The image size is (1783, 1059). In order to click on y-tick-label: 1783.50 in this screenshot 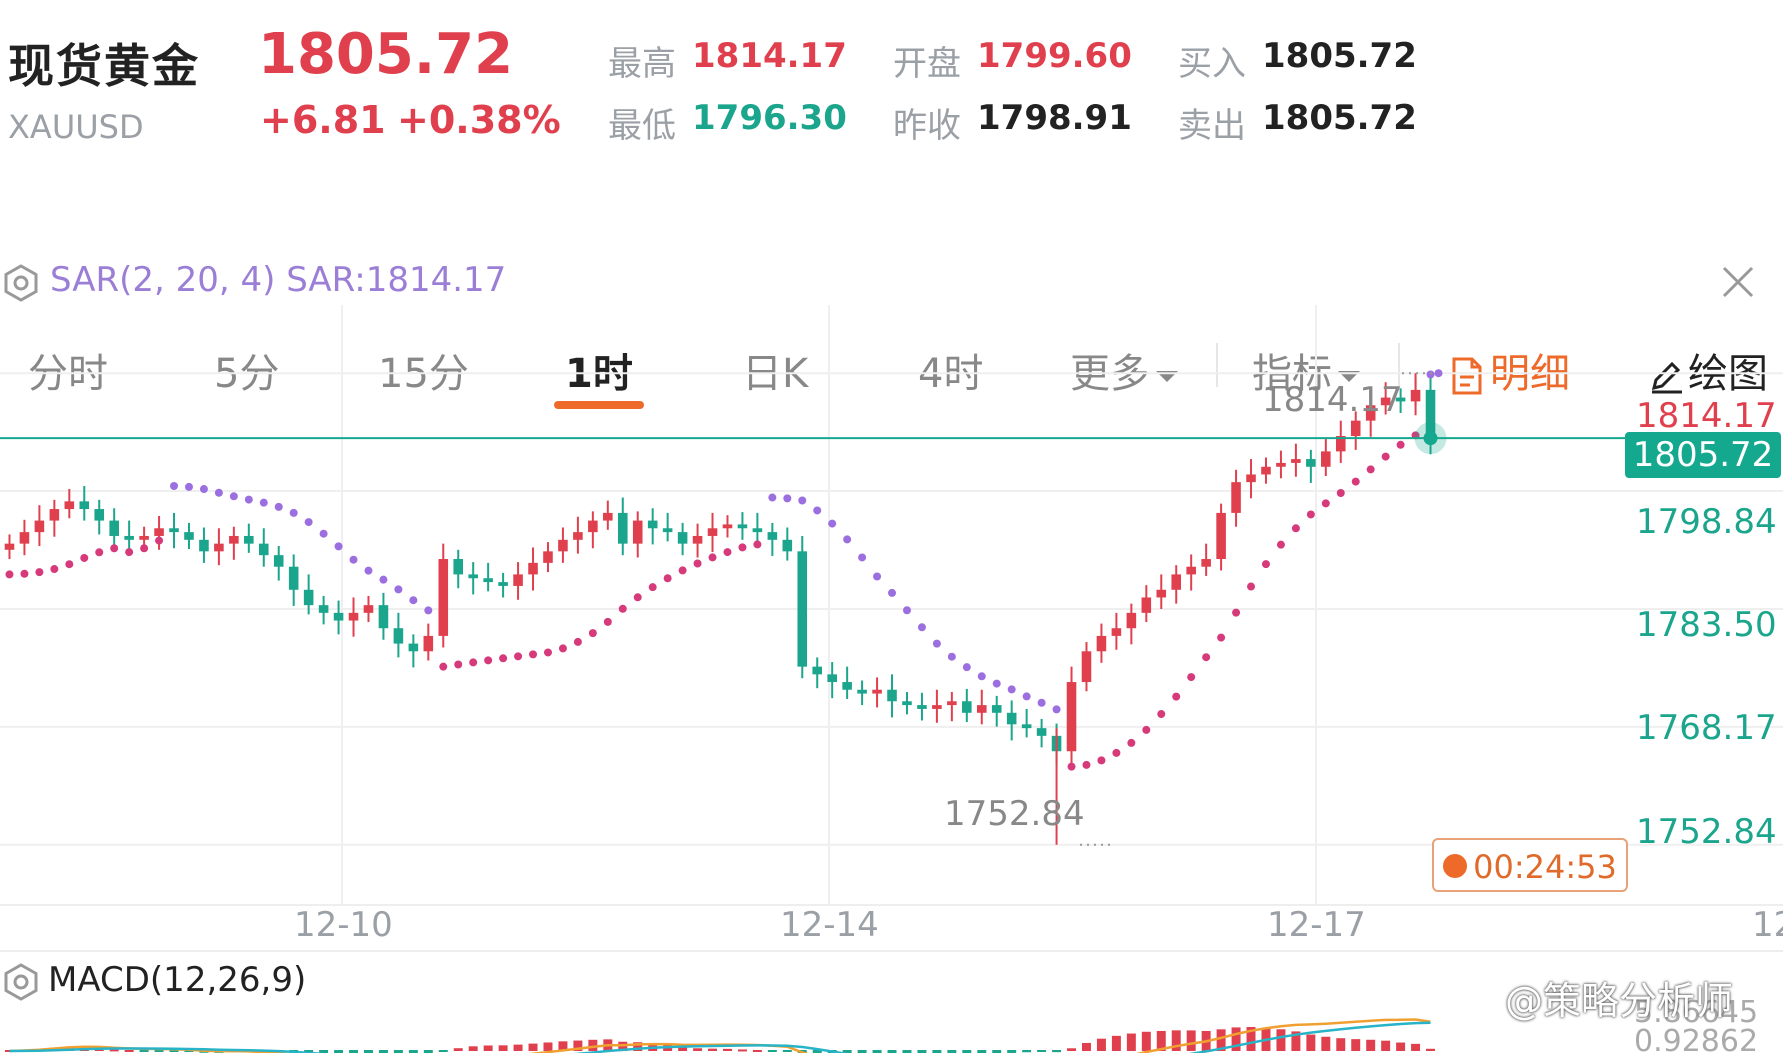, I will do `click(1706, 625)`.